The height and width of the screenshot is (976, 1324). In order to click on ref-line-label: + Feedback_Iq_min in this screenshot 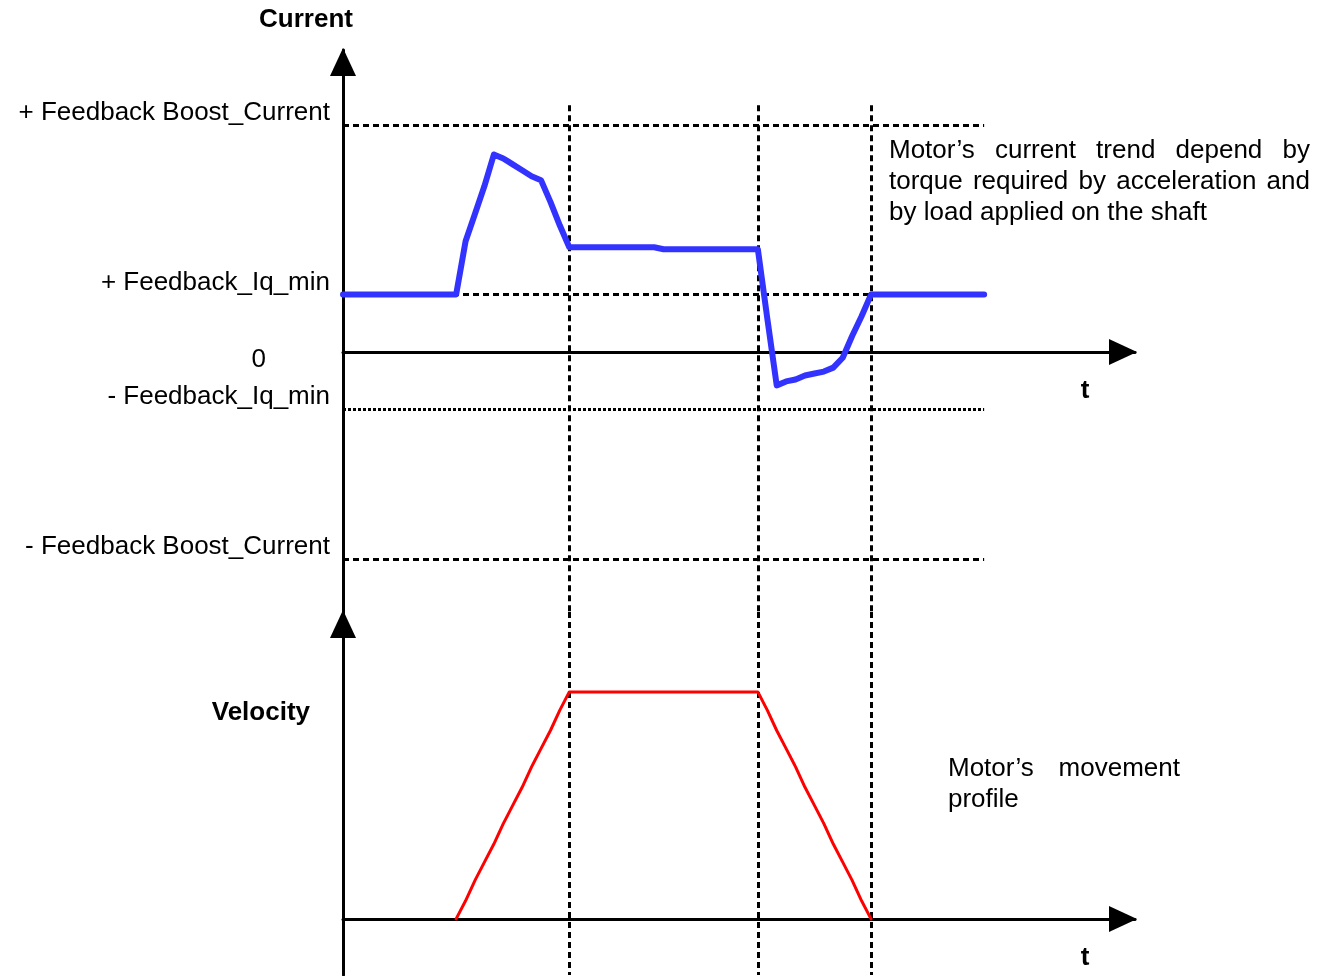, I will do `click(215, 280)`.